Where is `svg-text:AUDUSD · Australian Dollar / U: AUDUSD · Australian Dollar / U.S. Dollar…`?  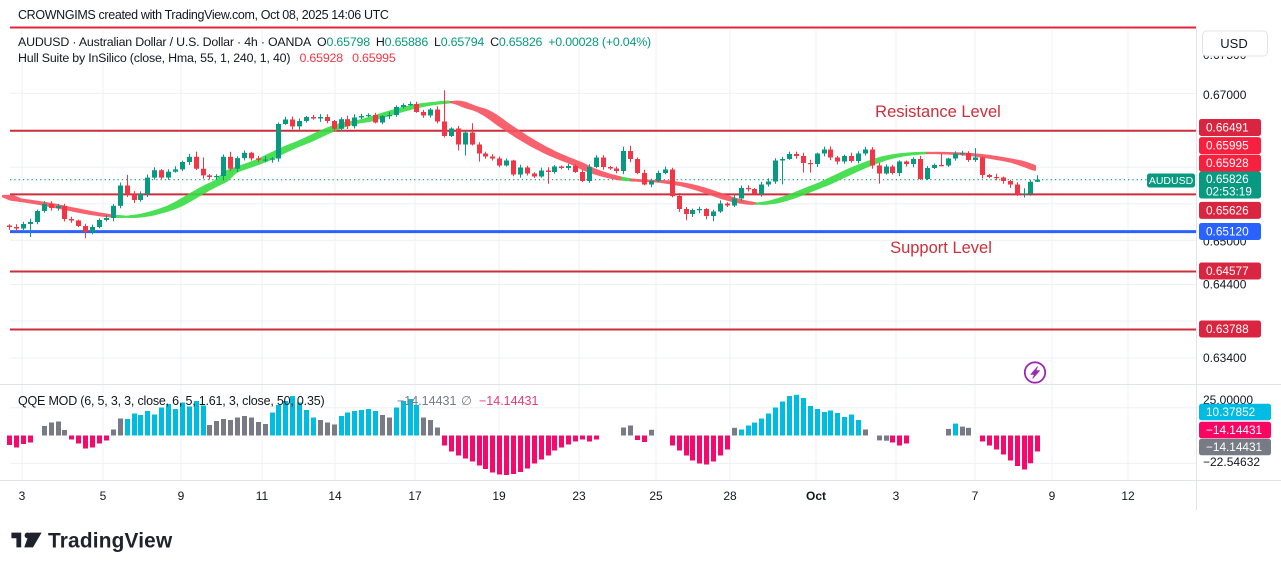
svg-text:AUDUSD · Australian Dollar / U: AUDUSD · Australian Dollar / U.S. Dollar… is located at coordinates (334, 42).